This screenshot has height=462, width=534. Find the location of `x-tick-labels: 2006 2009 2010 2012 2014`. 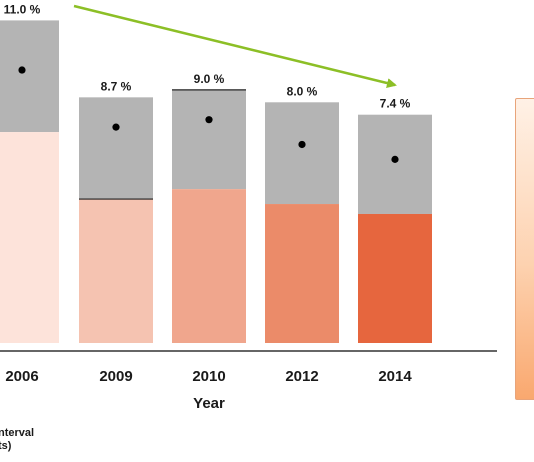

x-tick-labels: 2006 2009 2010 2012 2014 is located at coordinates (208, 376).